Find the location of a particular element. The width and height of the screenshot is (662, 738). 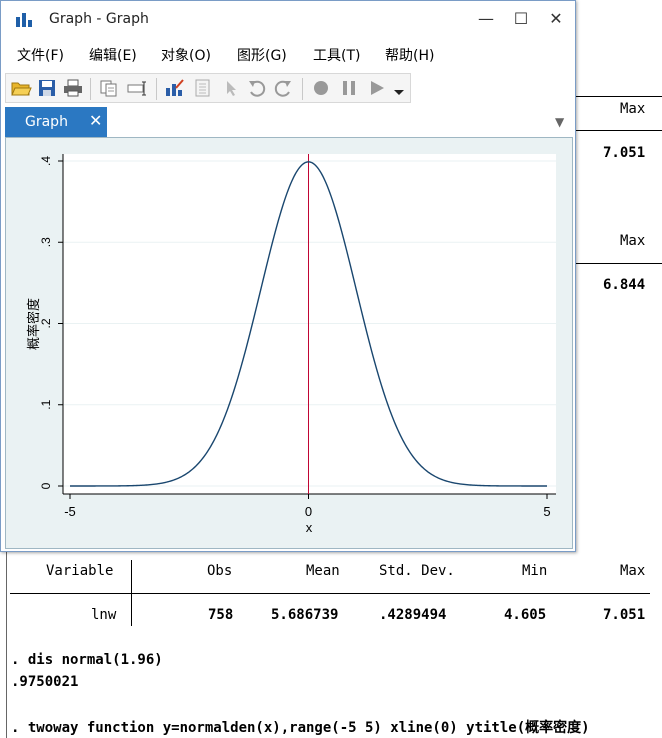

record-icon is located at coordinates (321, 88).